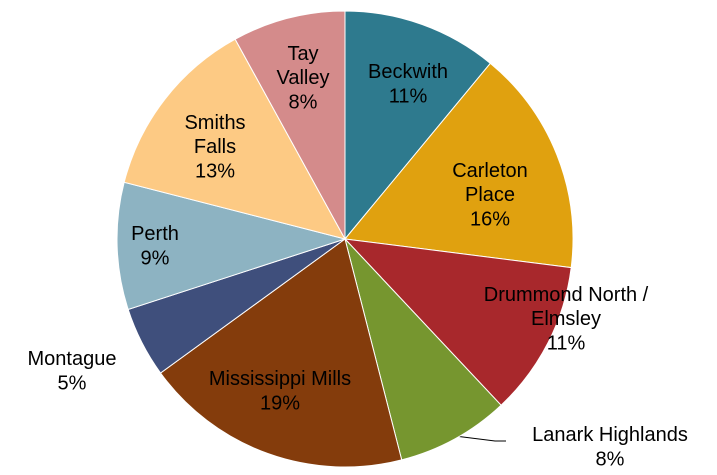 This screenshot has height=475, width=717. I want to click on slice-label: Smiths Falls, so click(214, 135).